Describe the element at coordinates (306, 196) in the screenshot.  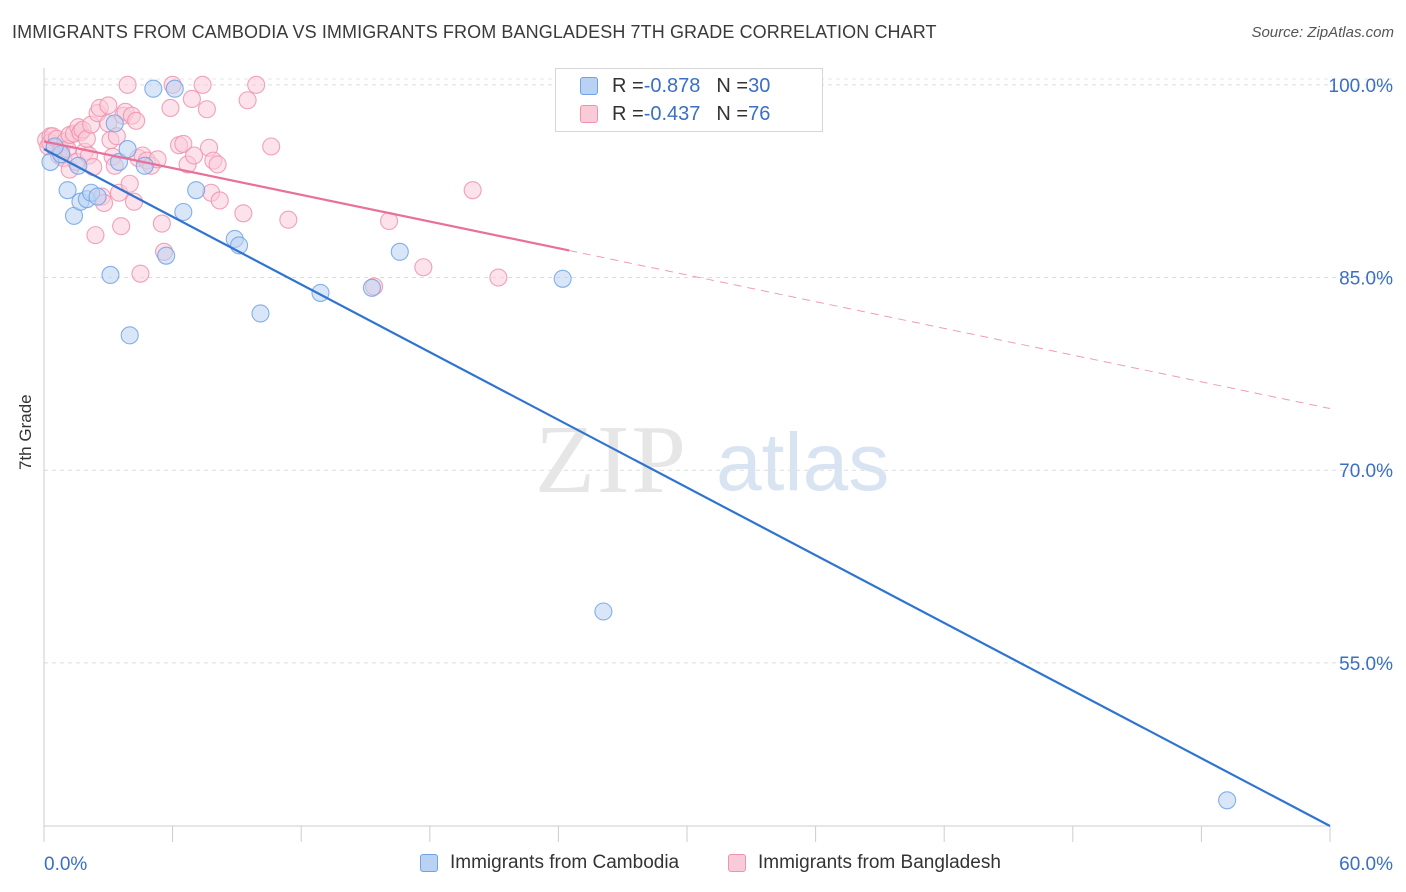
I see `trend-line-bangladesh` at that location.